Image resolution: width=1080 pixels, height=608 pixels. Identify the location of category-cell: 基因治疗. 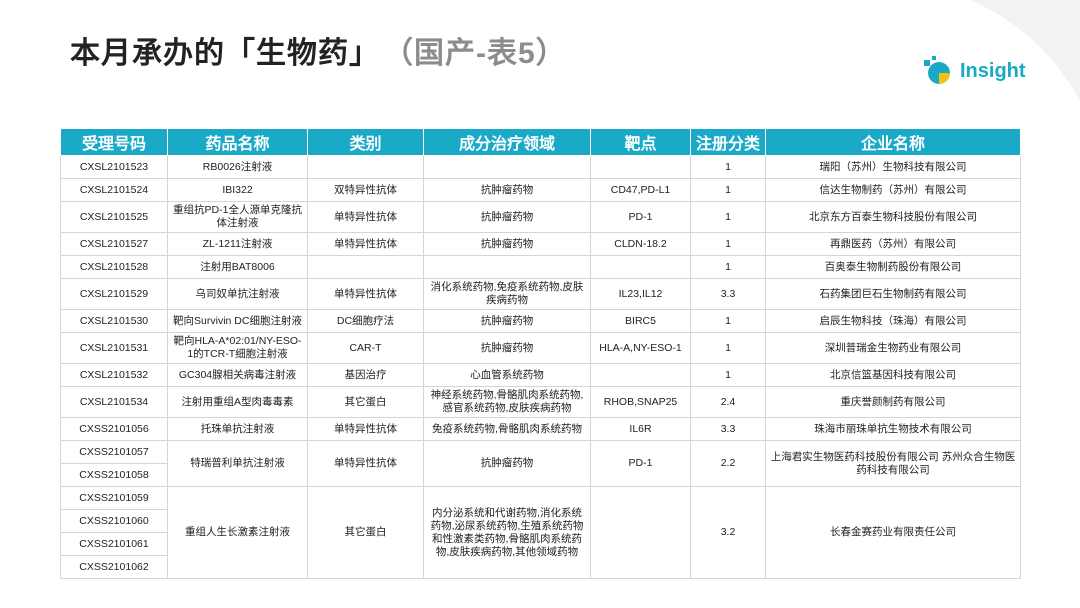
(365, 375).